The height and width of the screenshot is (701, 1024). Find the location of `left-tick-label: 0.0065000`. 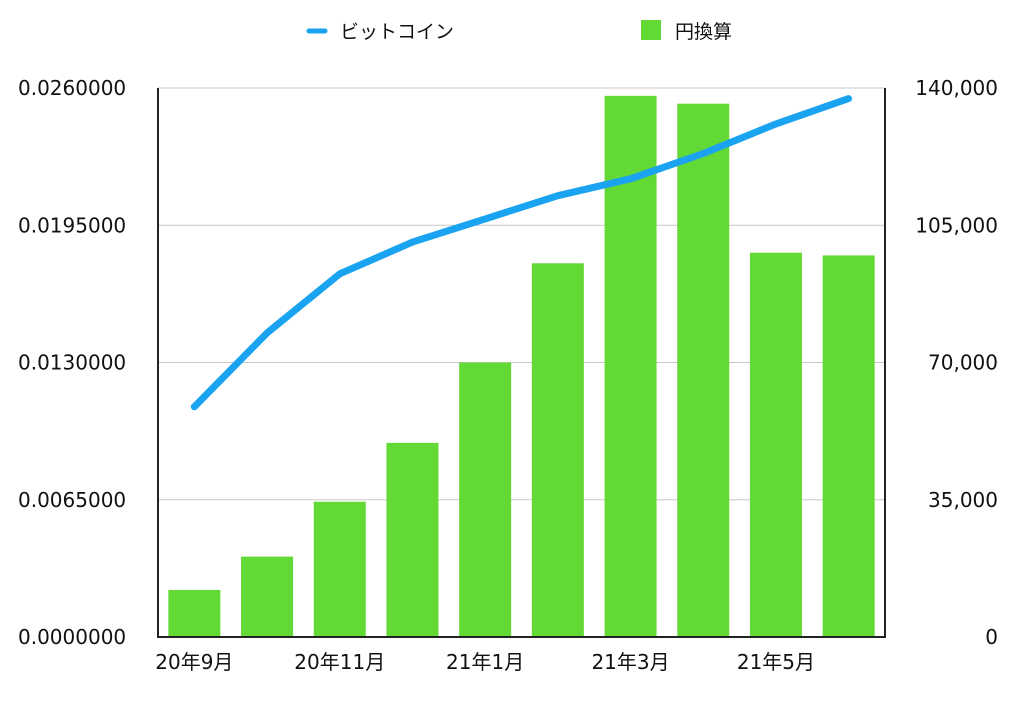

left-tick-label: 0.0065000 is located at coordinates (72, 500).